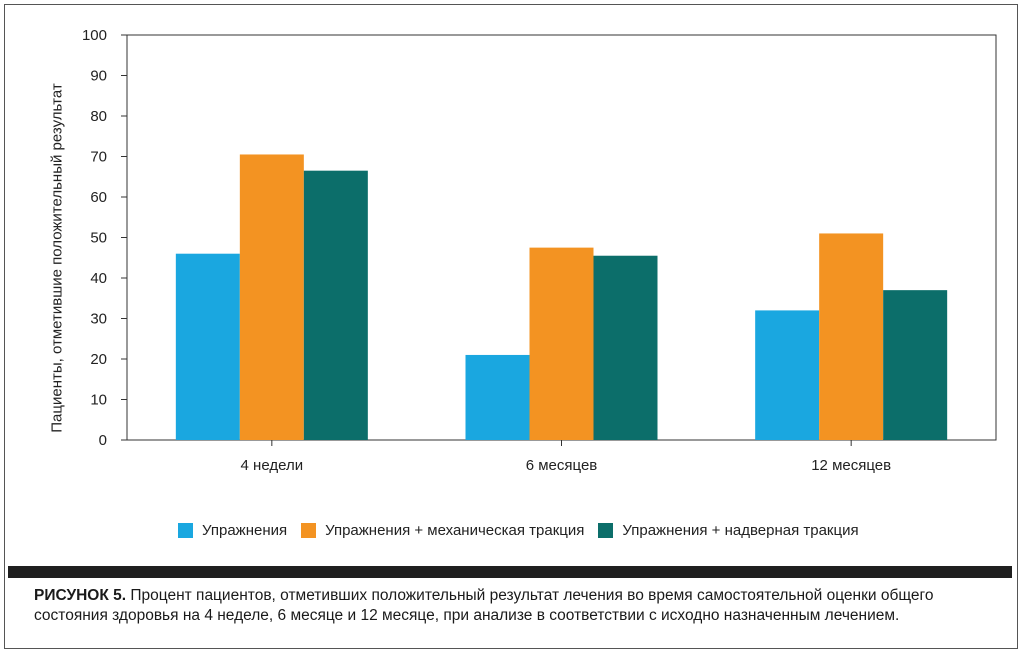 Image resolution: width=1024 pixels, height=654 pixels. Describe the element at coordinates (562, 465) in the screenshot. I see `x-tick-label: 6 месяцев` at that location.